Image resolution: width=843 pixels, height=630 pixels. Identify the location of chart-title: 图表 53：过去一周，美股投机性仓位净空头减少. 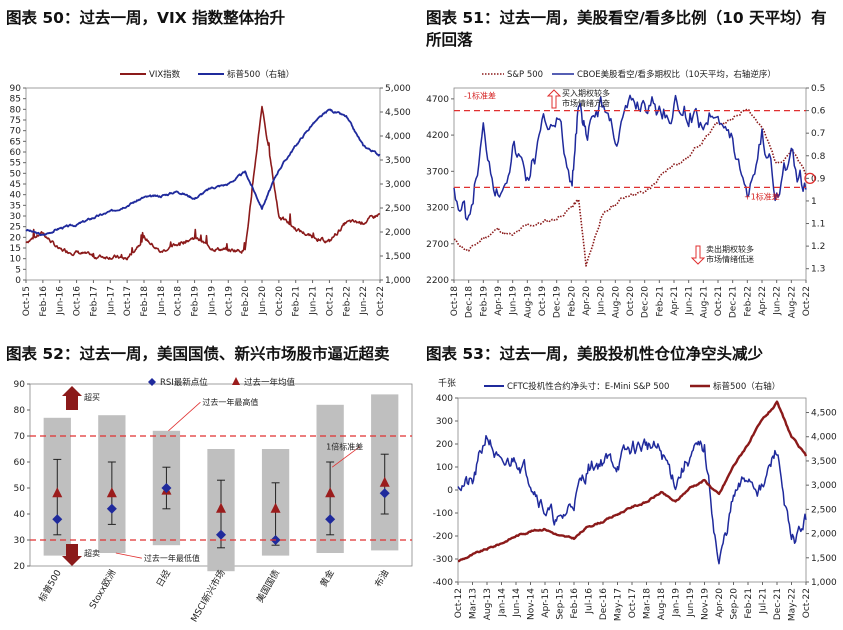
(594, 354).